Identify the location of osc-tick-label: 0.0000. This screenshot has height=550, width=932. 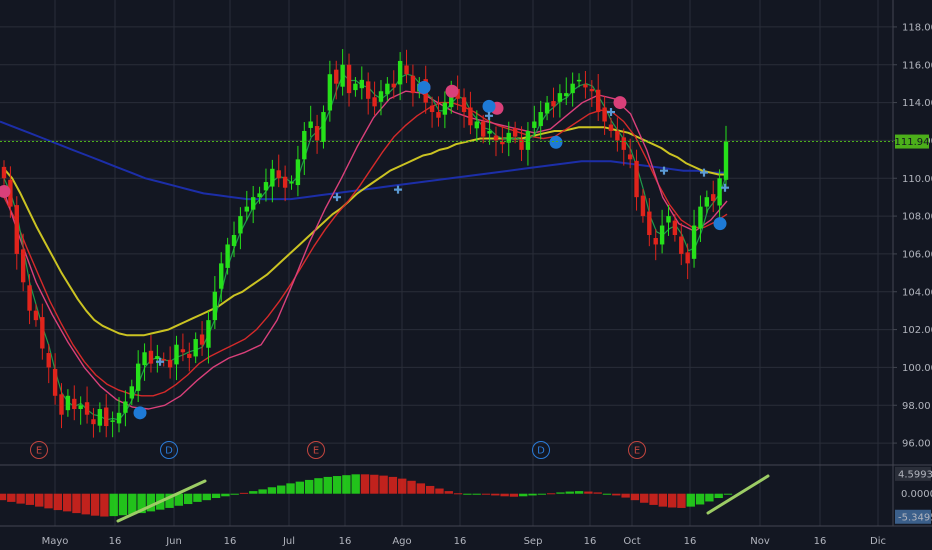
(916, 494).